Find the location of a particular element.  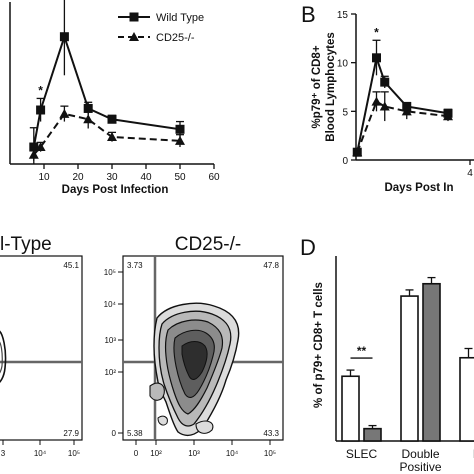

panel-c-left-title: l-Type is located at coordinates (26, 244).